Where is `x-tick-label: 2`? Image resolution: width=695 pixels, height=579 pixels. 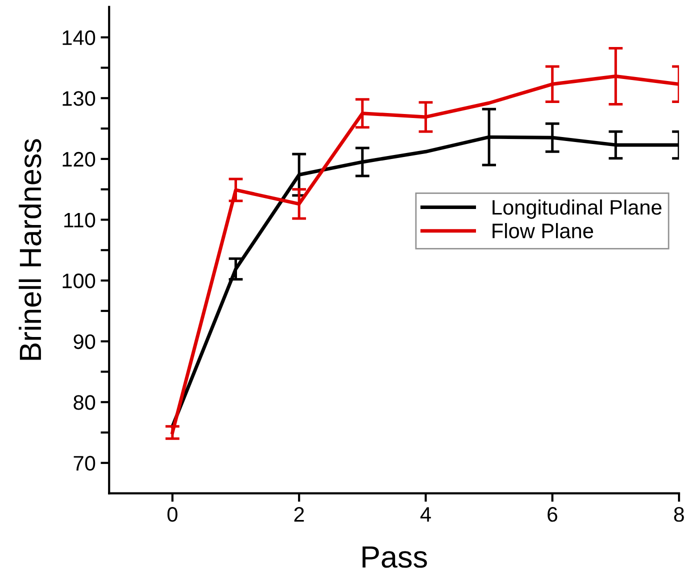
x-tick-label: 2 is located at coordinates (299, 514).